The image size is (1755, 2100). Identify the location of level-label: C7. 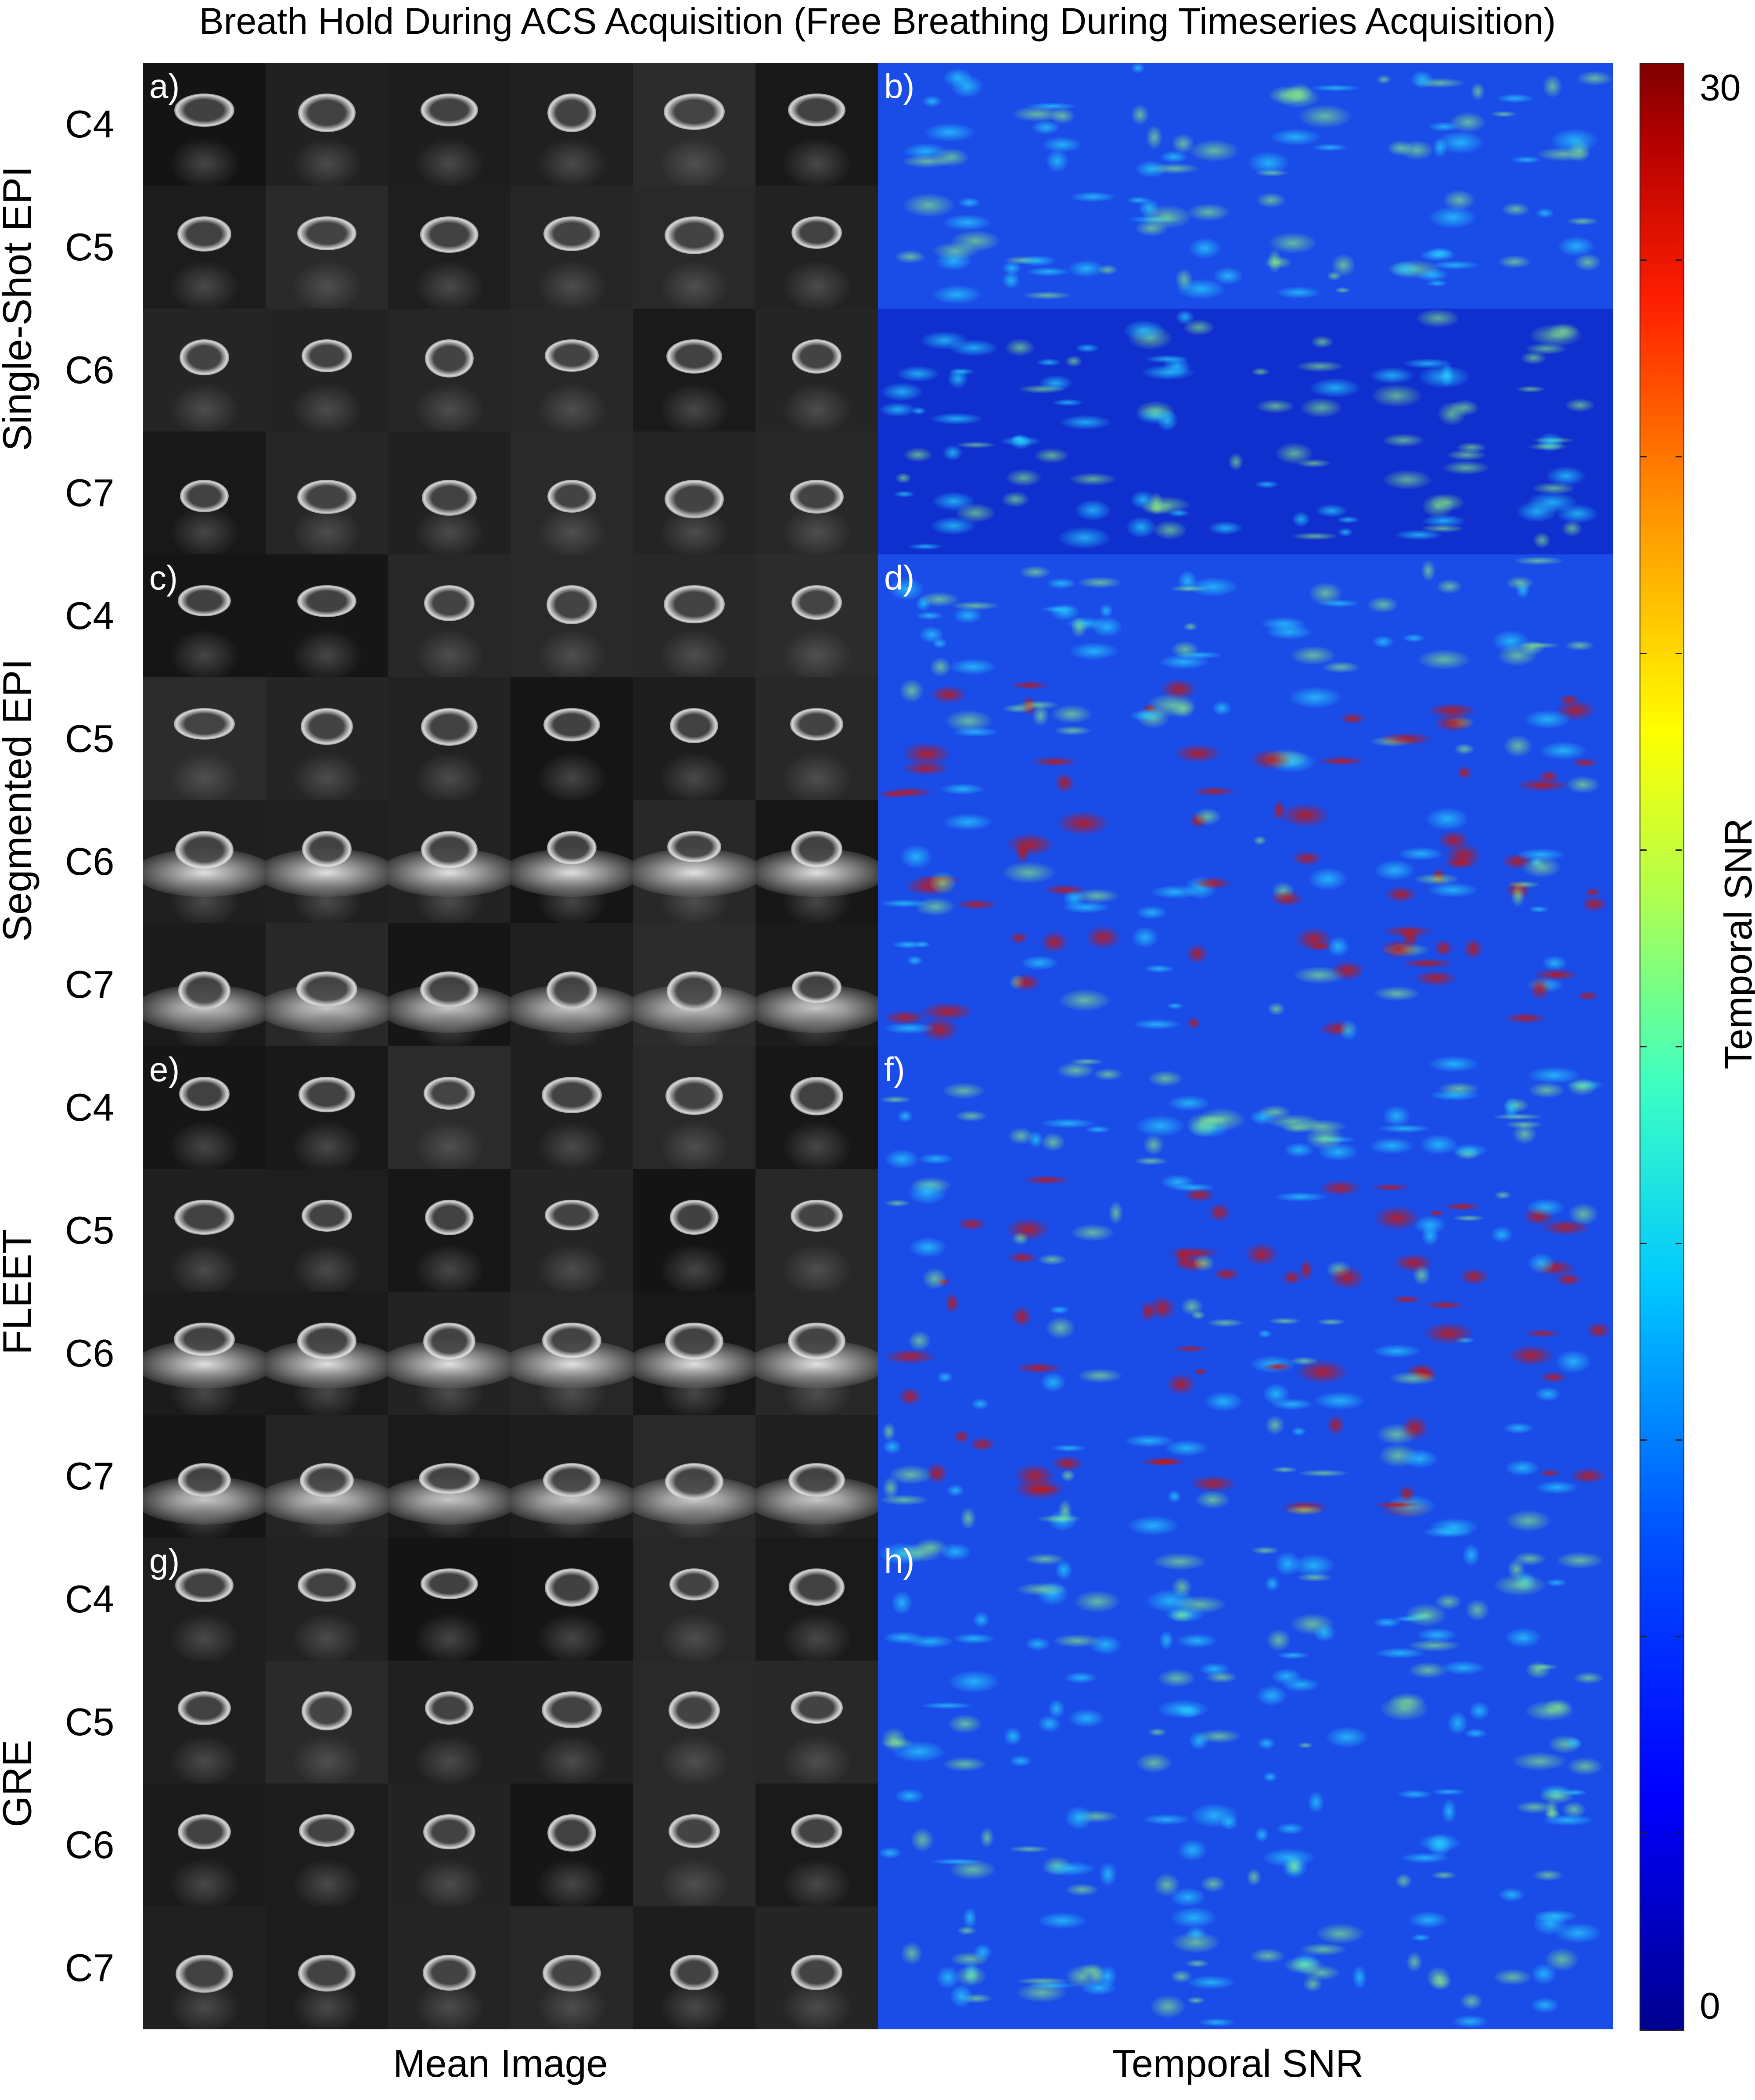
(90, 492).